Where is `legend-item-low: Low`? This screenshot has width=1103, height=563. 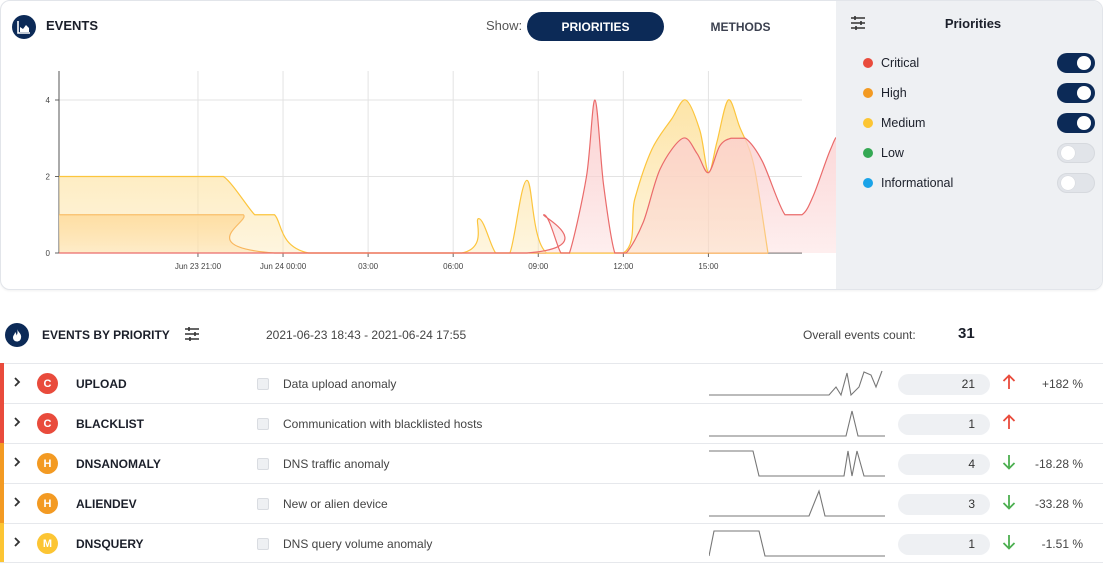 legend-item-low: Low is located at coordinates (979, 153).